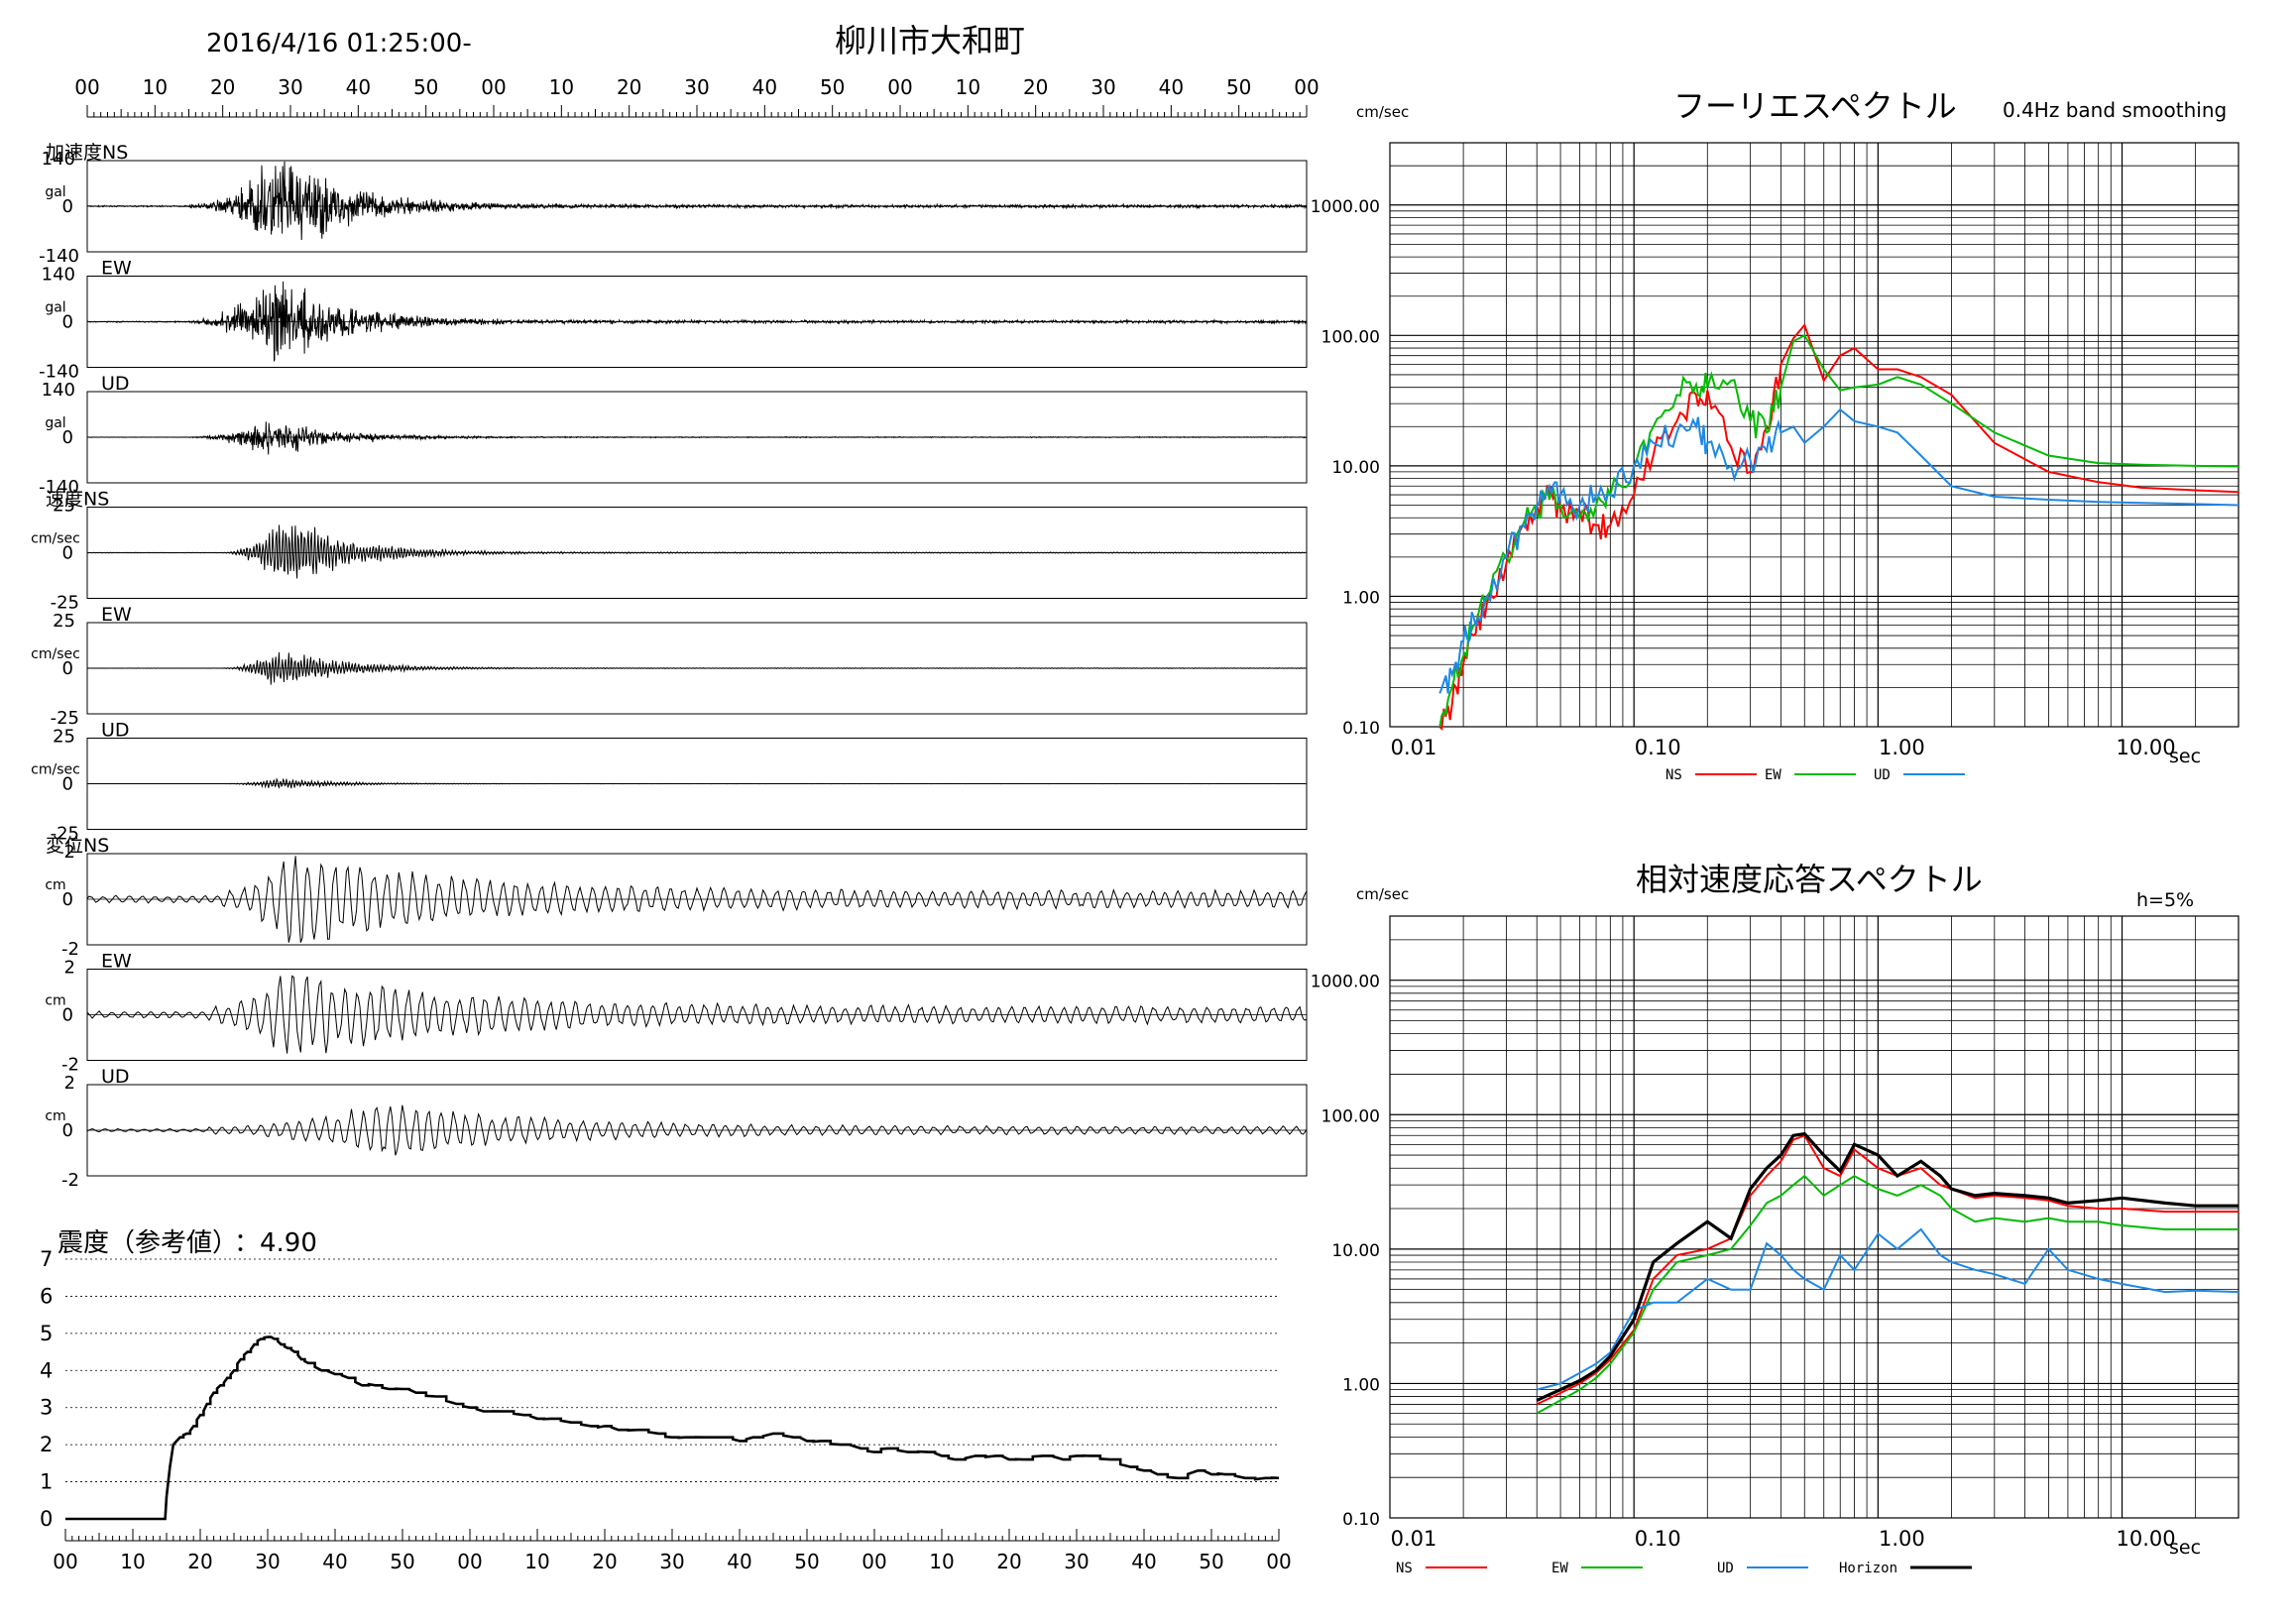 This screenshot has width=2296, height=1623. What do you see at coordinates (46, 1370) in the screenshot?
I see `intensity-tick-label: 4` at bounding box center [46, 1370].